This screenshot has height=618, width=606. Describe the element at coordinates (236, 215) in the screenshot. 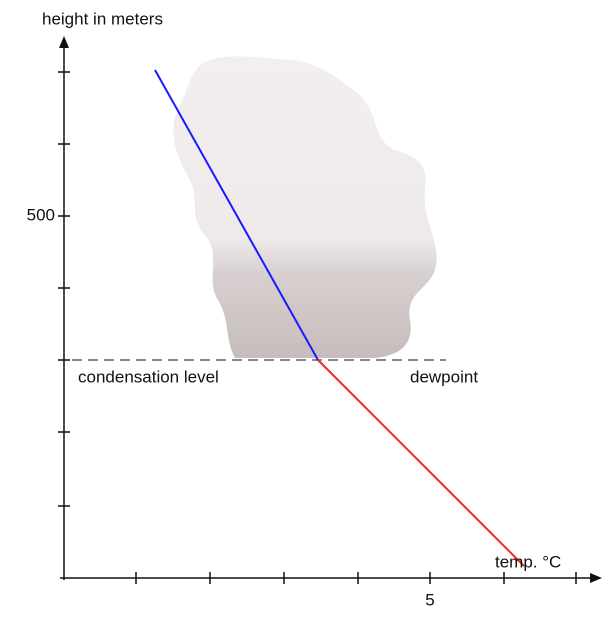

I see `moist-adiabat` at that location.